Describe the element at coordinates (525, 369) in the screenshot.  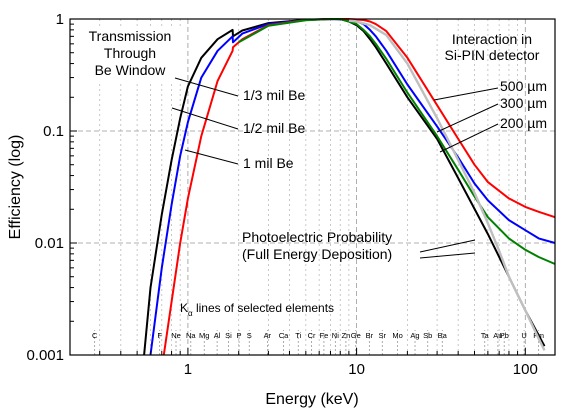
I see `x-tick-label: 100` at that location.